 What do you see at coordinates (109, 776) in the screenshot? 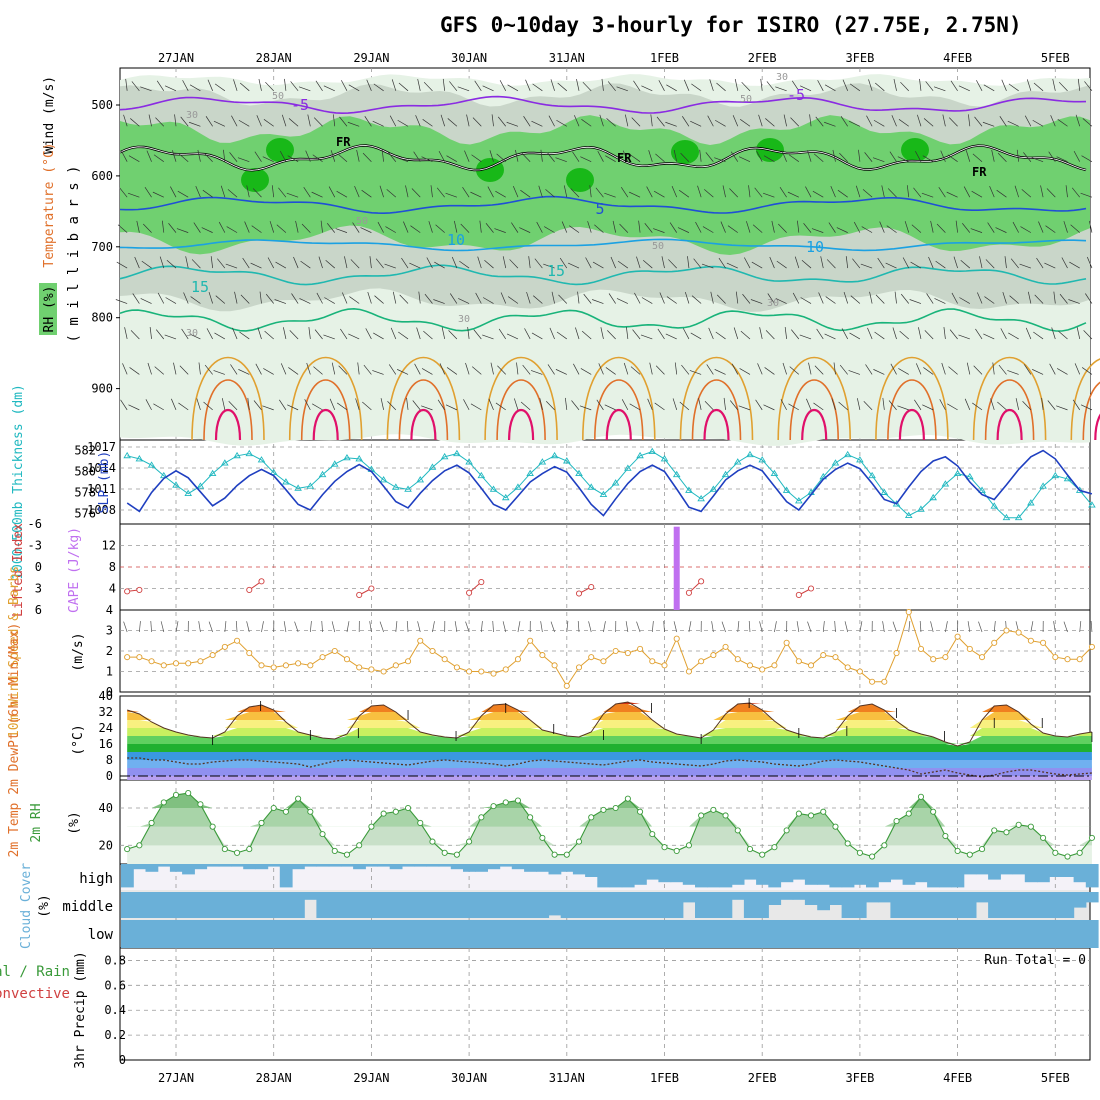
I see `temp-tick: 0` at bounding box center [109, 776].